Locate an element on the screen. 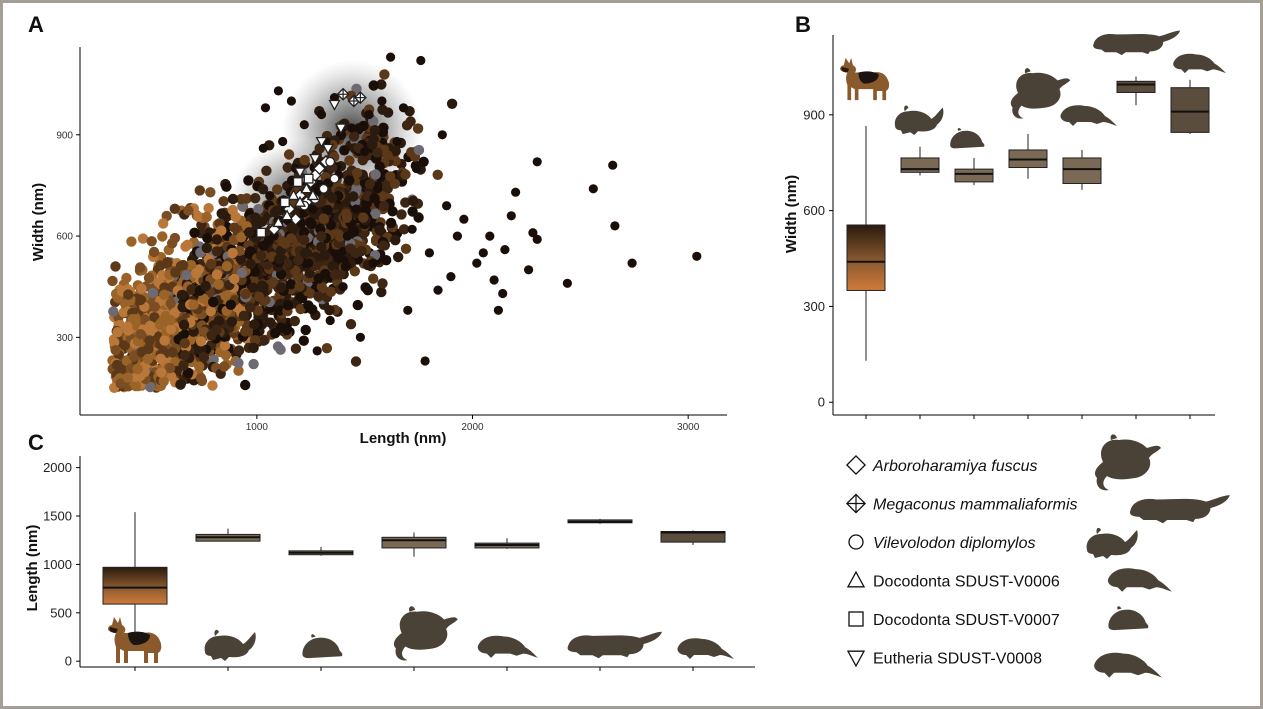 The height and width of the screenshot is (709, 1263). y-tick-label: 1500 is located at coordinates (57, 516).